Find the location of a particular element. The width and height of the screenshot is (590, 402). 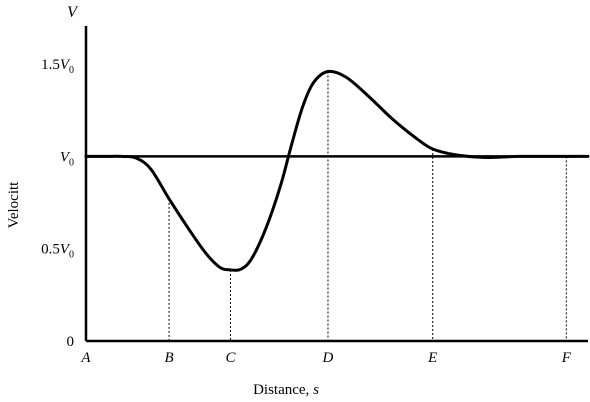

y-tick-label: 1.5V0 is located at coordinates (57, 66).